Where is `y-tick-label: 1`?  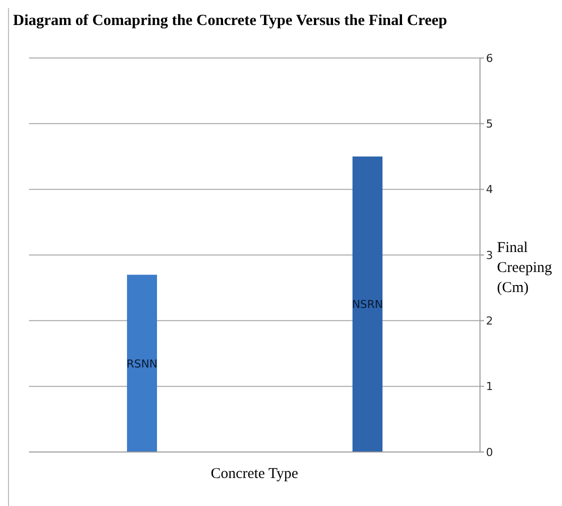 y-tick-label: 1 is located at coordinates (489, 387).